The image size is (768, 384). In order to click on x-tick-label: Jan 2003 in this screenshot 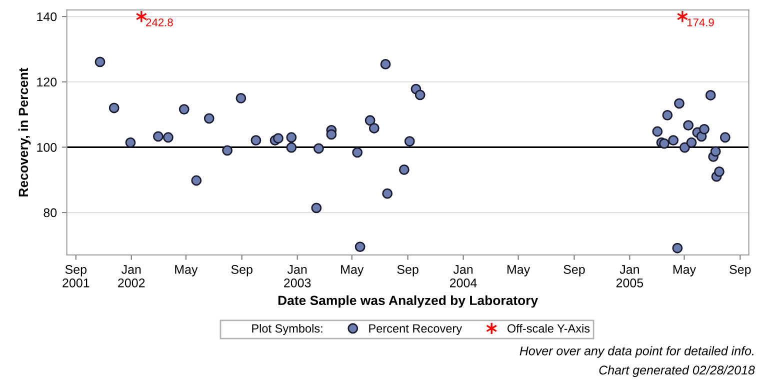, I will do `click(297, 276)`.